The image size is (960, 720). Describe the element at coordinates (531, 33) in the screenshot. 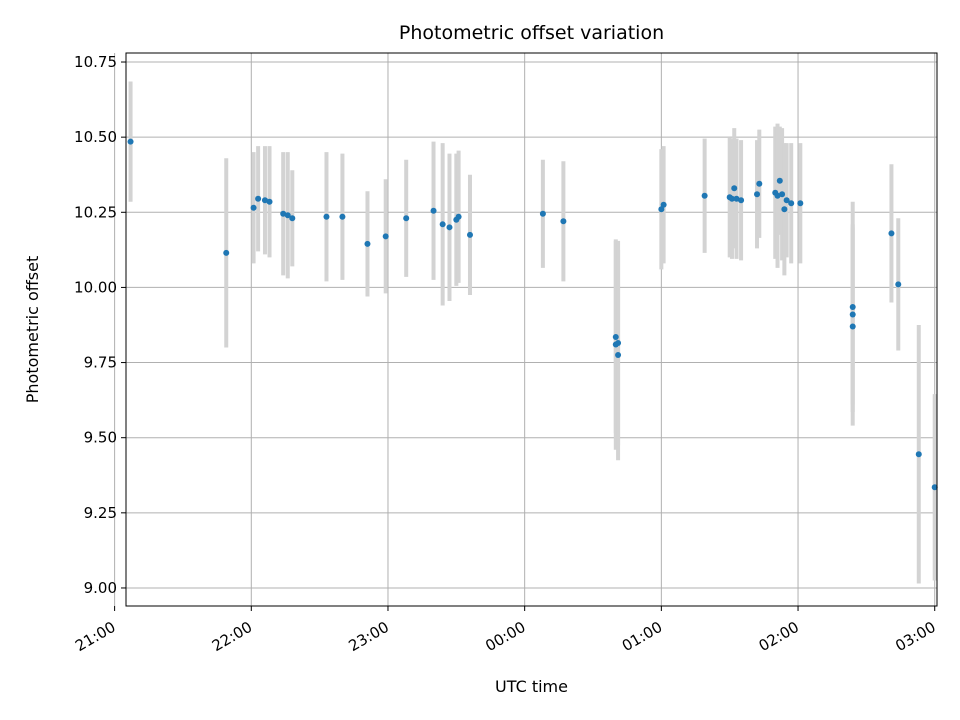

I see `chart-title: Photometric offset variation` at that location.